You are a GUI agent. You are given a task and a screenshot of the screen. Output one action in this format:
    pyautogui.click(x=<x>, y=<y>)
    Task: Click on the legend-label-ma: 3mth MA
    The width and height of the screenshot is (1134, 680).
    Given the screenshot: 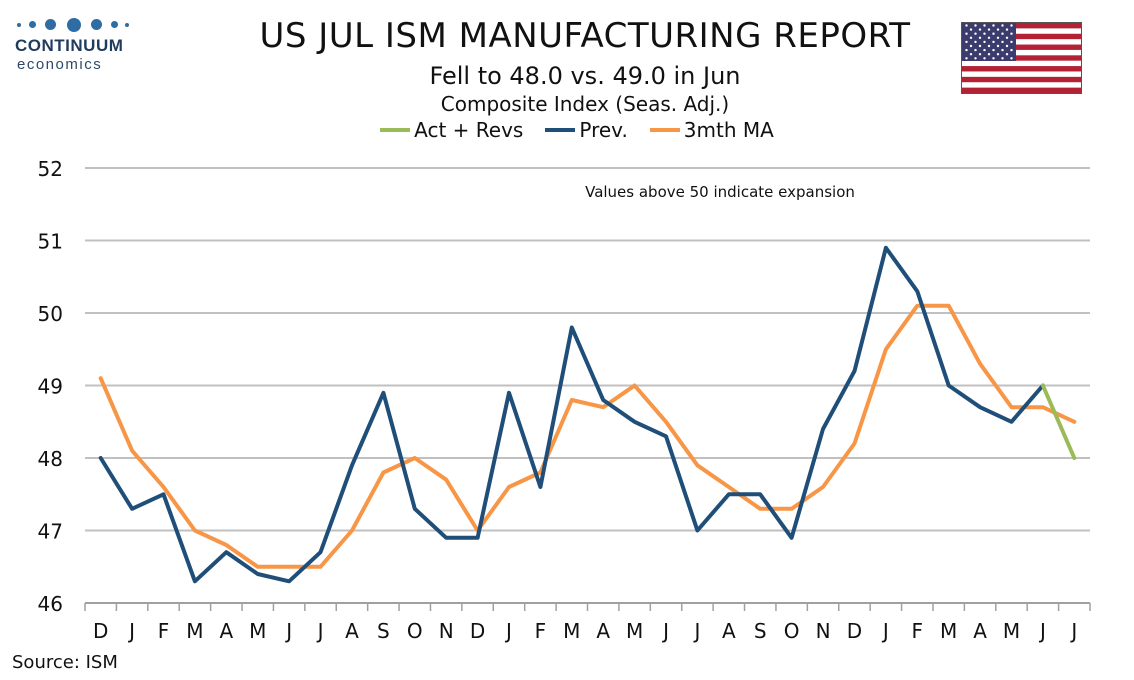 What is the action you would take?
    pyautogui.click(x=728, y=130)
    